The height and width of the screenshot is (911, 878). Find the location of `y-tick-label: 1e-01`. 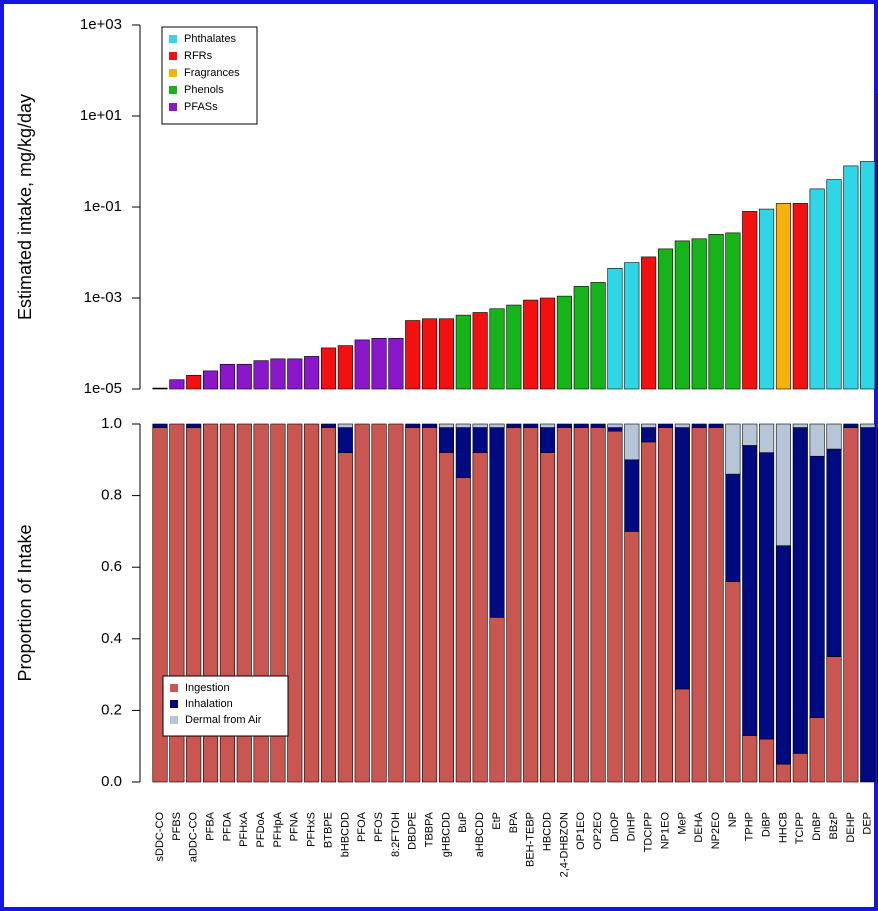

y-tick-label: 1e-01 is located at coordinates (103, 206).